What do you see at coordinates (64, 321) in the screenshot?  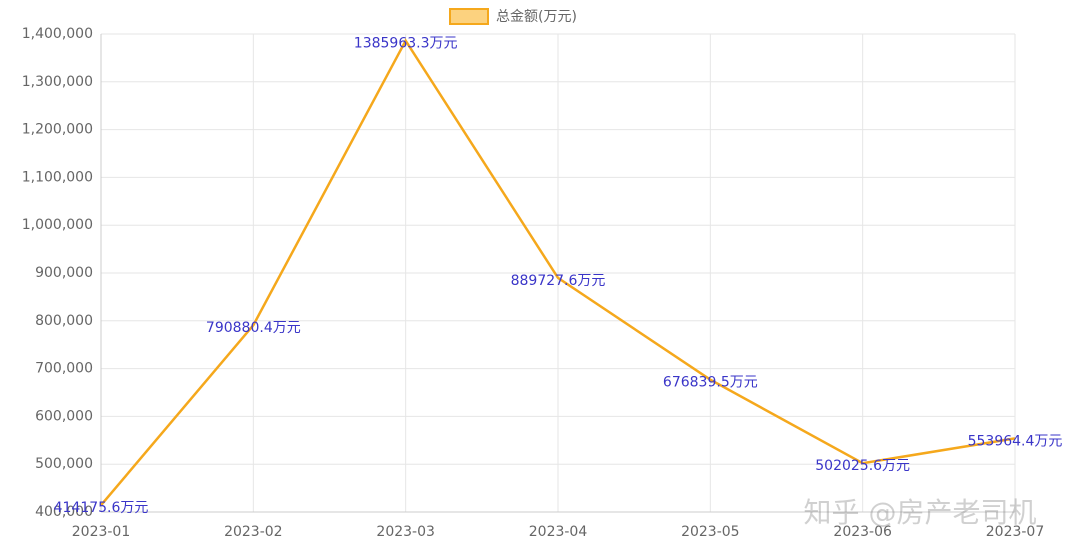 I see `y-tick-label: 800,000` at bounding box center [64, 321].